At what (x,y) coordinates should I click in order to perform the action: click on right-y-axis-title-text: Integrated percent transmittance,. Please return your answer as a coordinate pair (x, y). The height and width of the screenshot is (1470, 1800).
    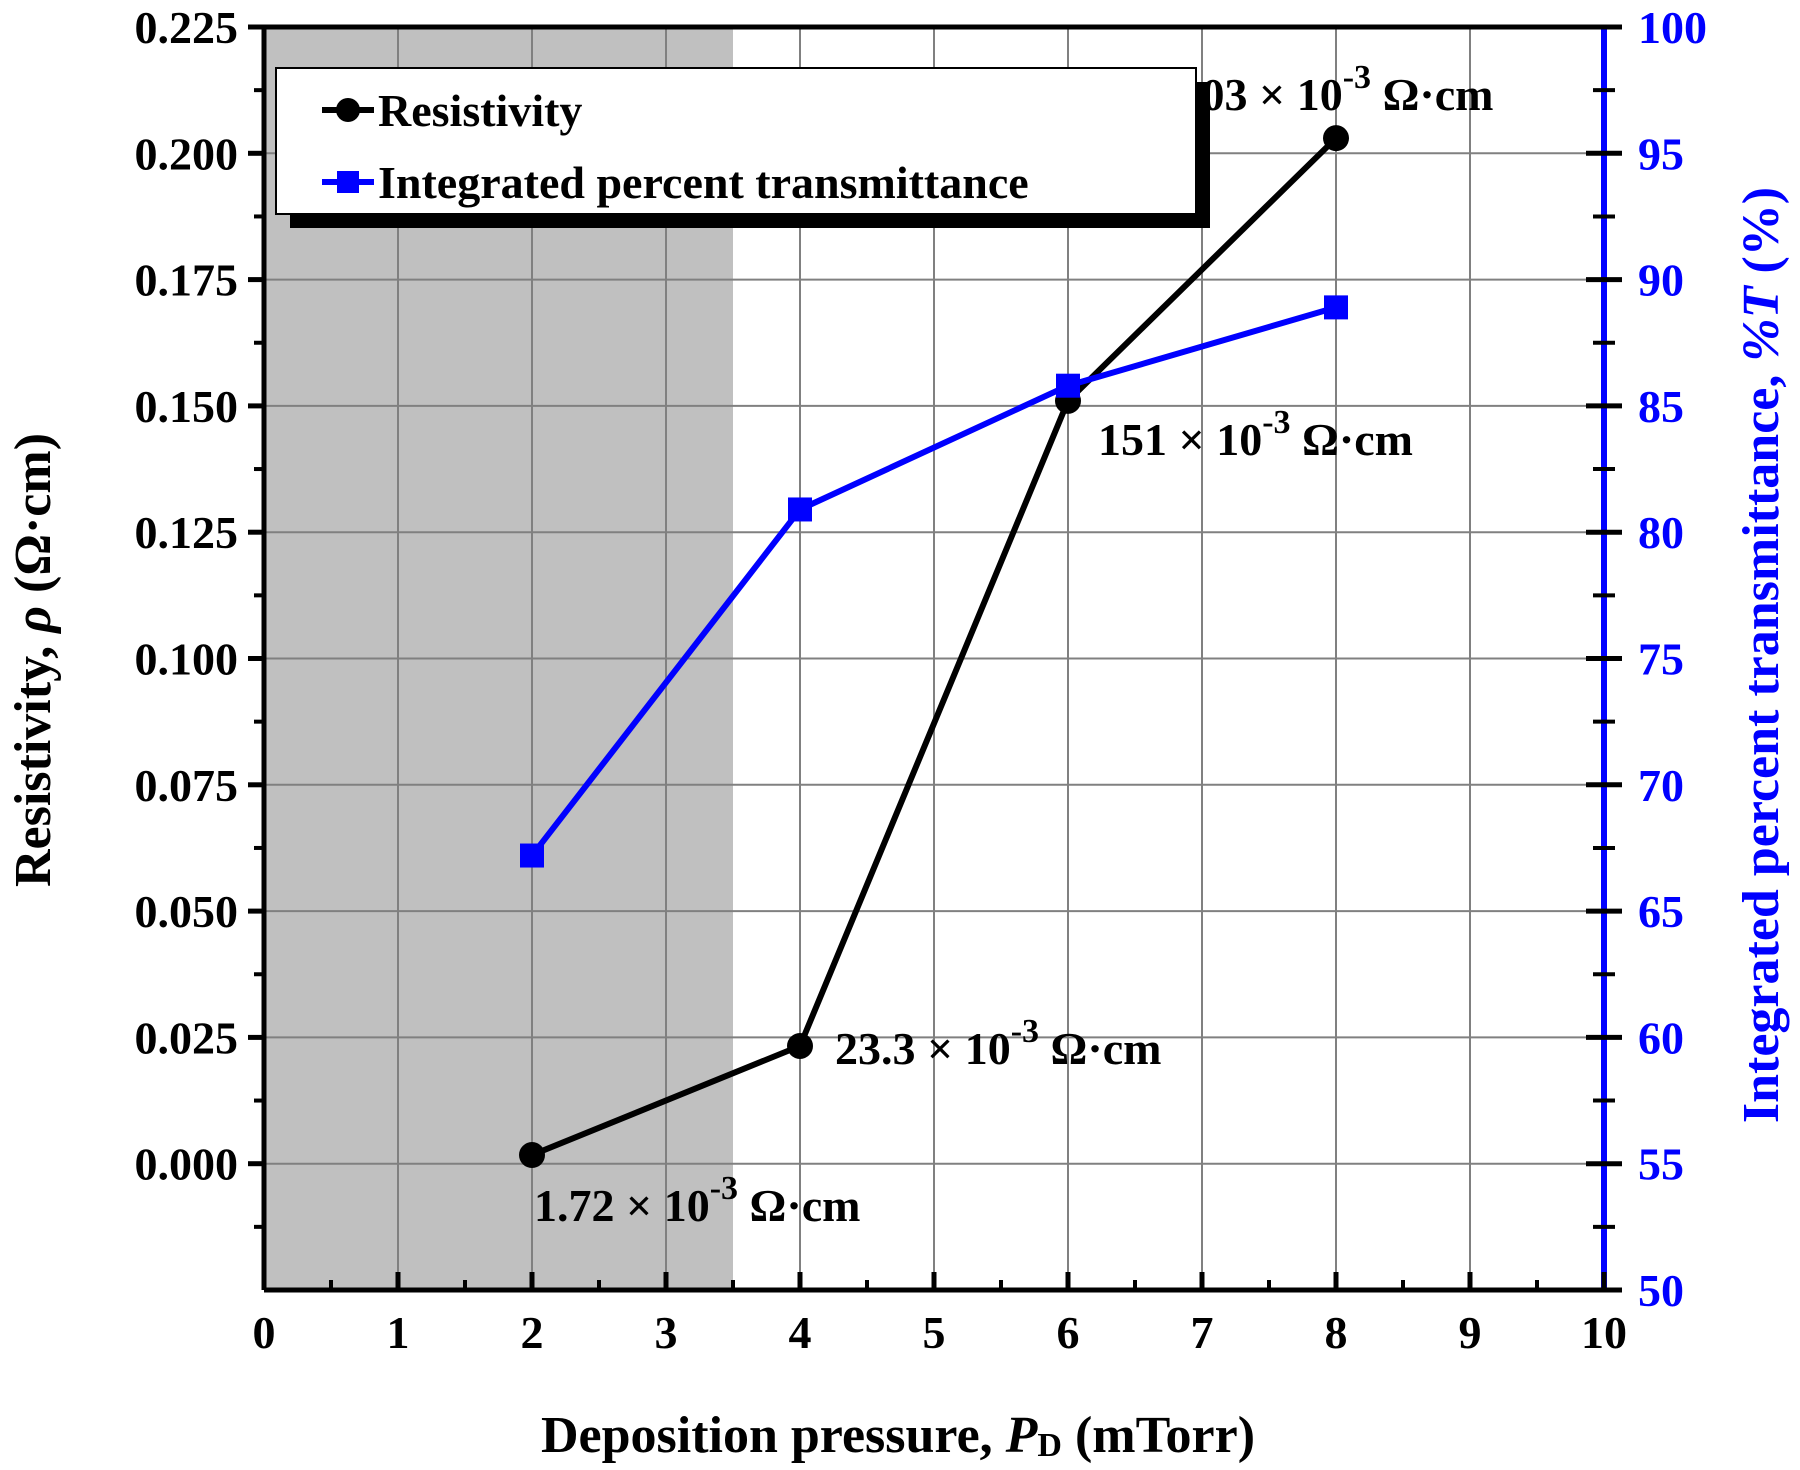
    Looking at the image, I should click on (1761, 743).